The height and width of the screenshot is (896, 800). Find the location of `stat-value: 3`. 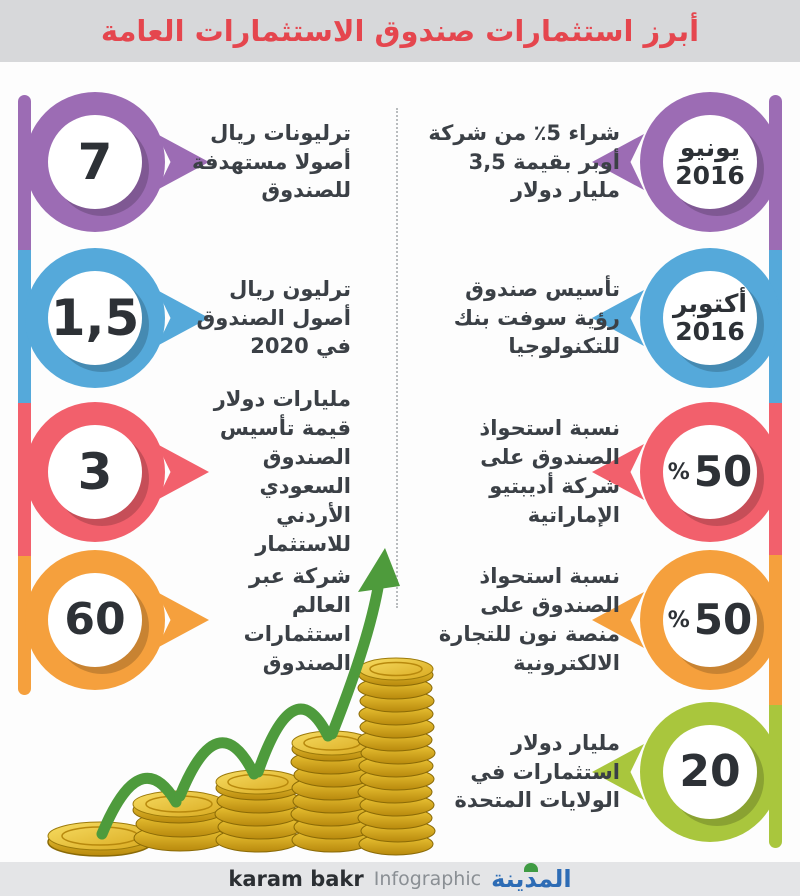

stat-value: 3 is located at coordinates (95, 472).